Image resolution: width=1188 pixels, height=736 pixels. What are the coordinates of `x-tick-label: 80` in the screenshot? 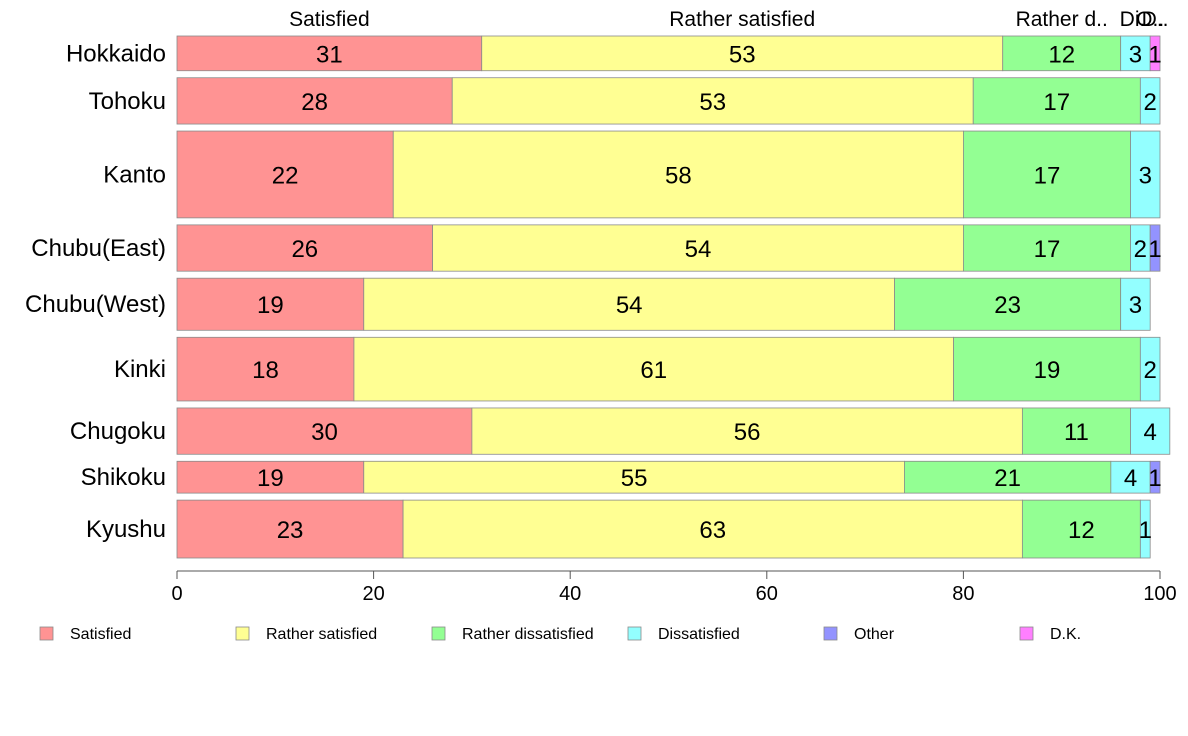 It's located at (963, 594).